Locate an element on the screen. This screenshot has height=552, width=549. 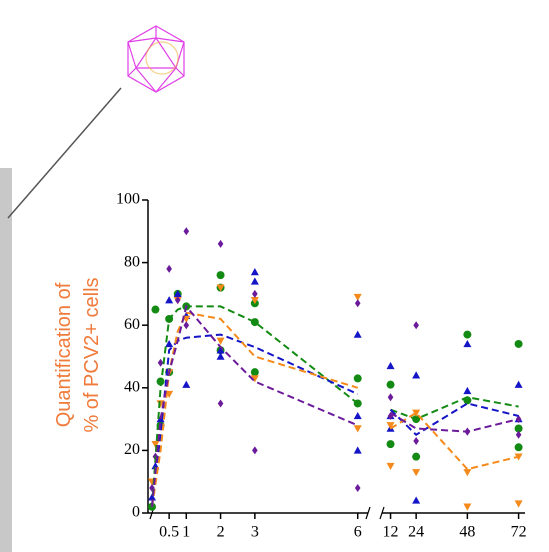
x-tick-label: 6 is located at coordinates (358, 532).